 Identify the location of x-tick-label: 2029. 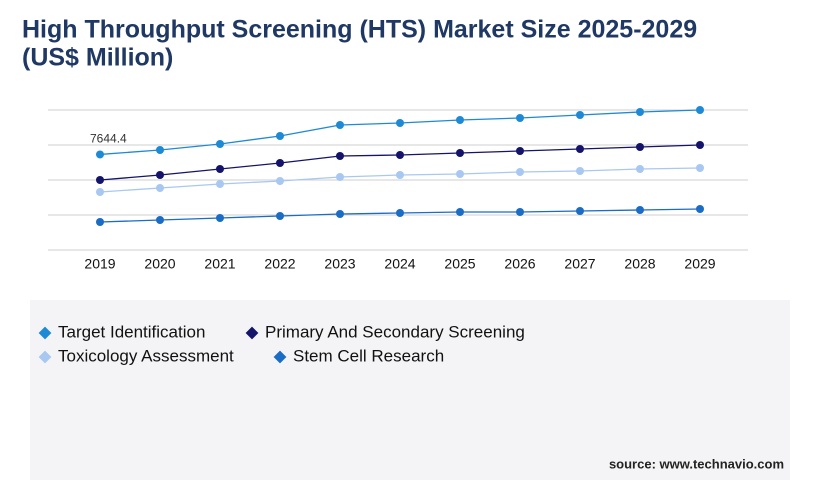
(699, 264).